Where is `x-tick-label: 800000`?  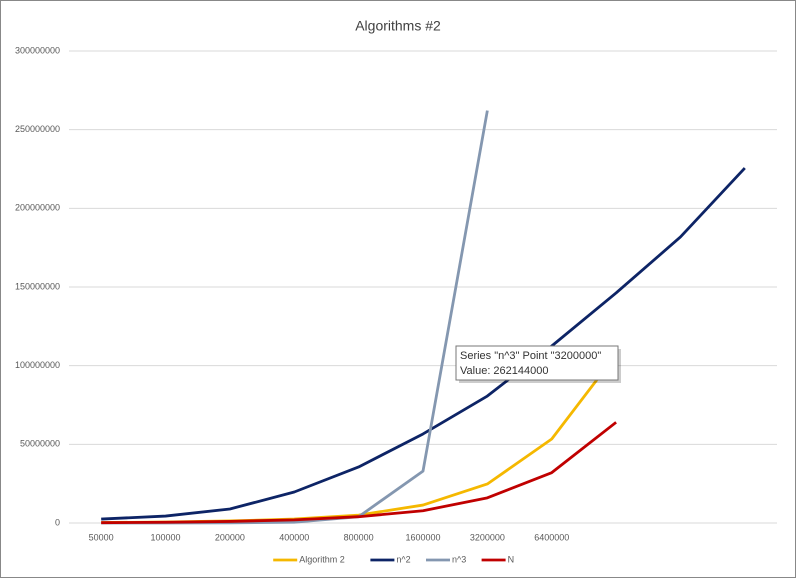 x-tick-label: 800000 is located at coordinates (359, 537).